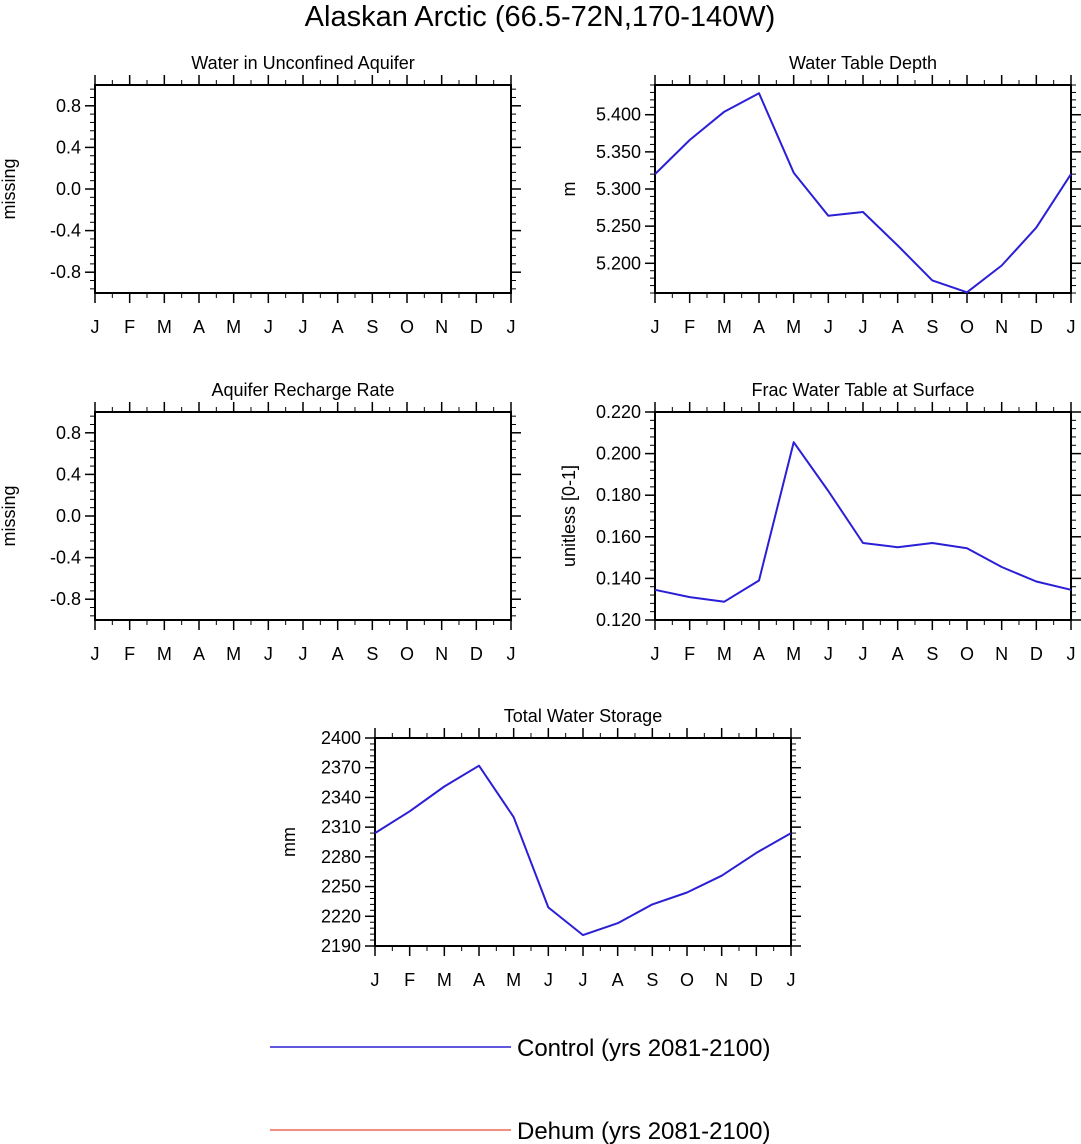 This screenshot has height=1144, width=1081. I want to click on y-tick-label: 2310, so click(341, 827).